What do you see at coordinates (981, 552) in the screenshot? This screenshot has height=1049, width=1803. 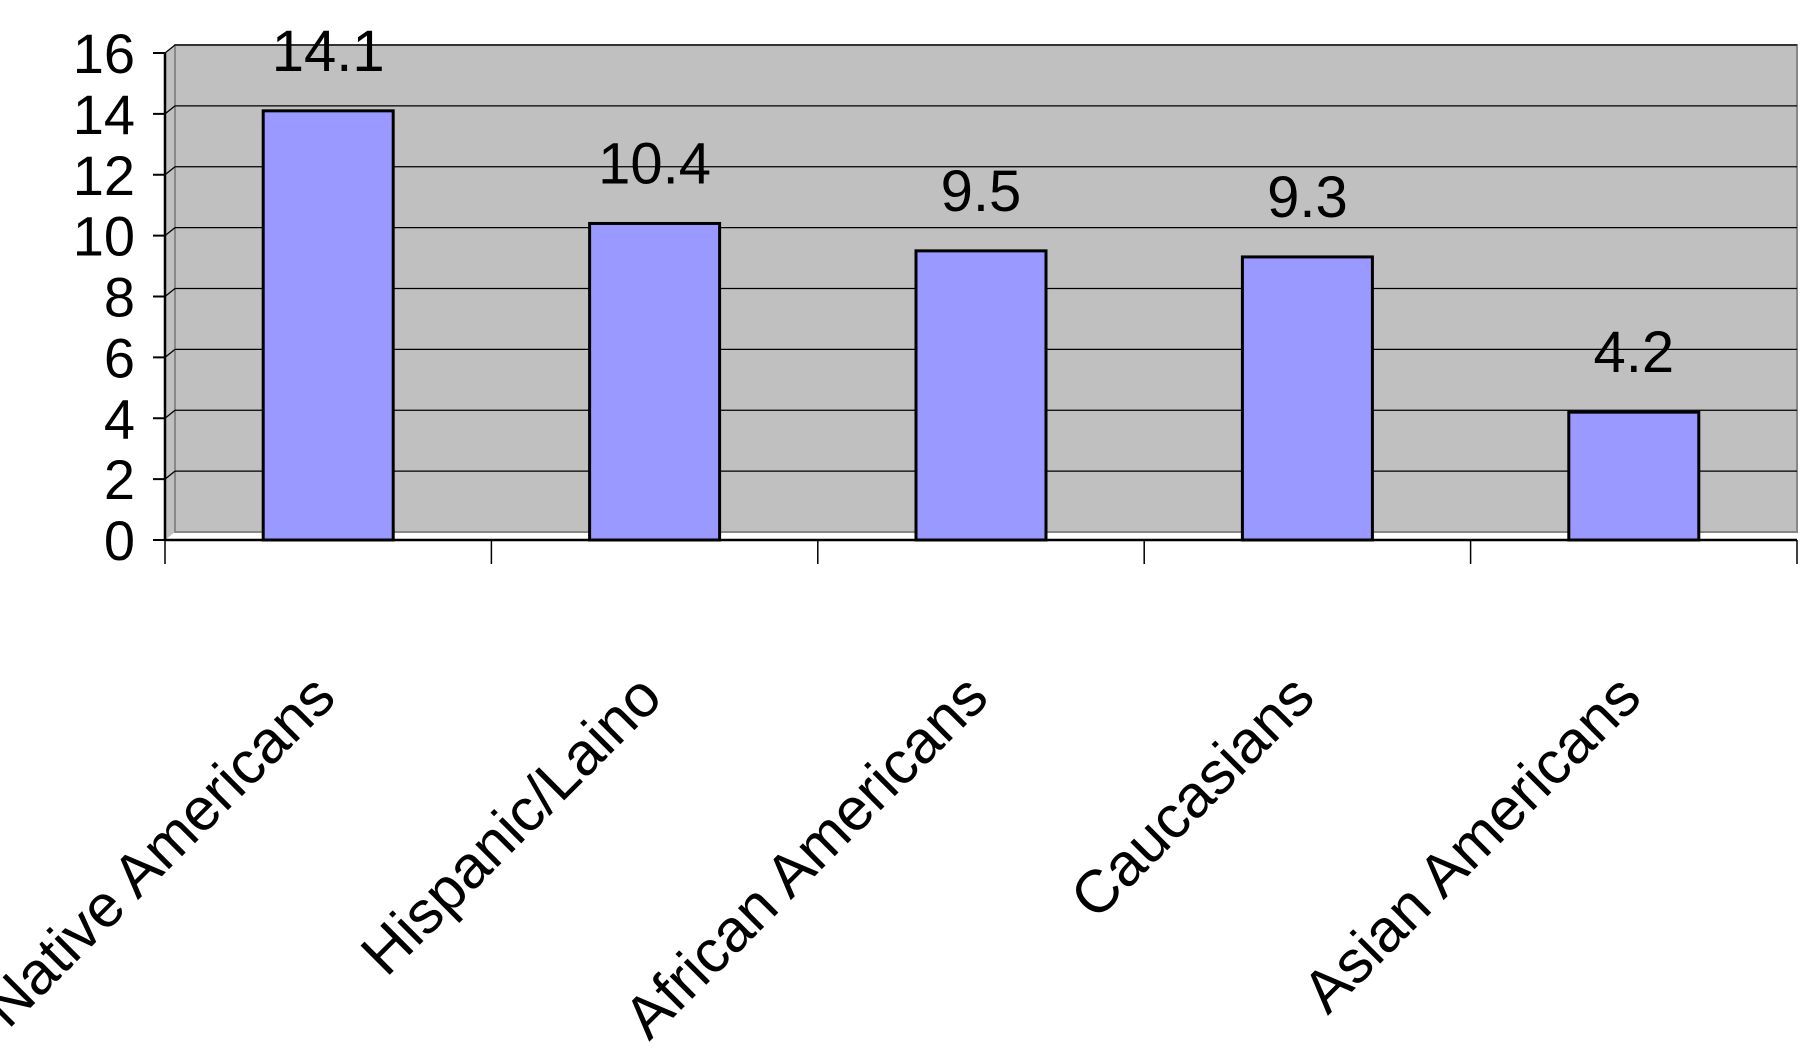 I see `x-tick-marks` at bounding box center [981, 552].